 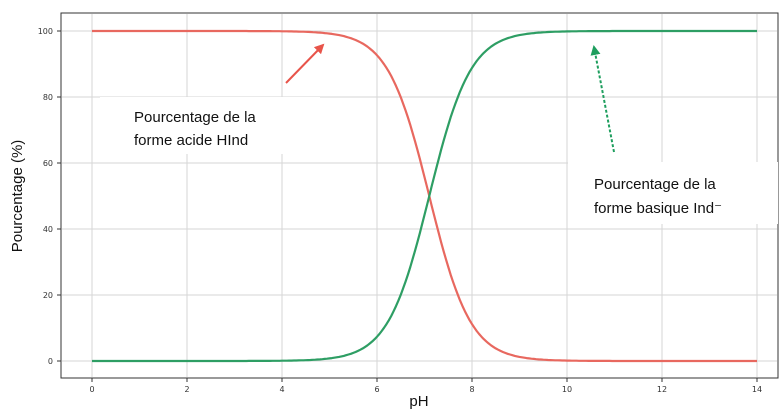 What do you see at coordinates (191, 140) in the screenshot?
I see `acid-annotation-line2: forme acide HInd` at bounding box center [191, 140].